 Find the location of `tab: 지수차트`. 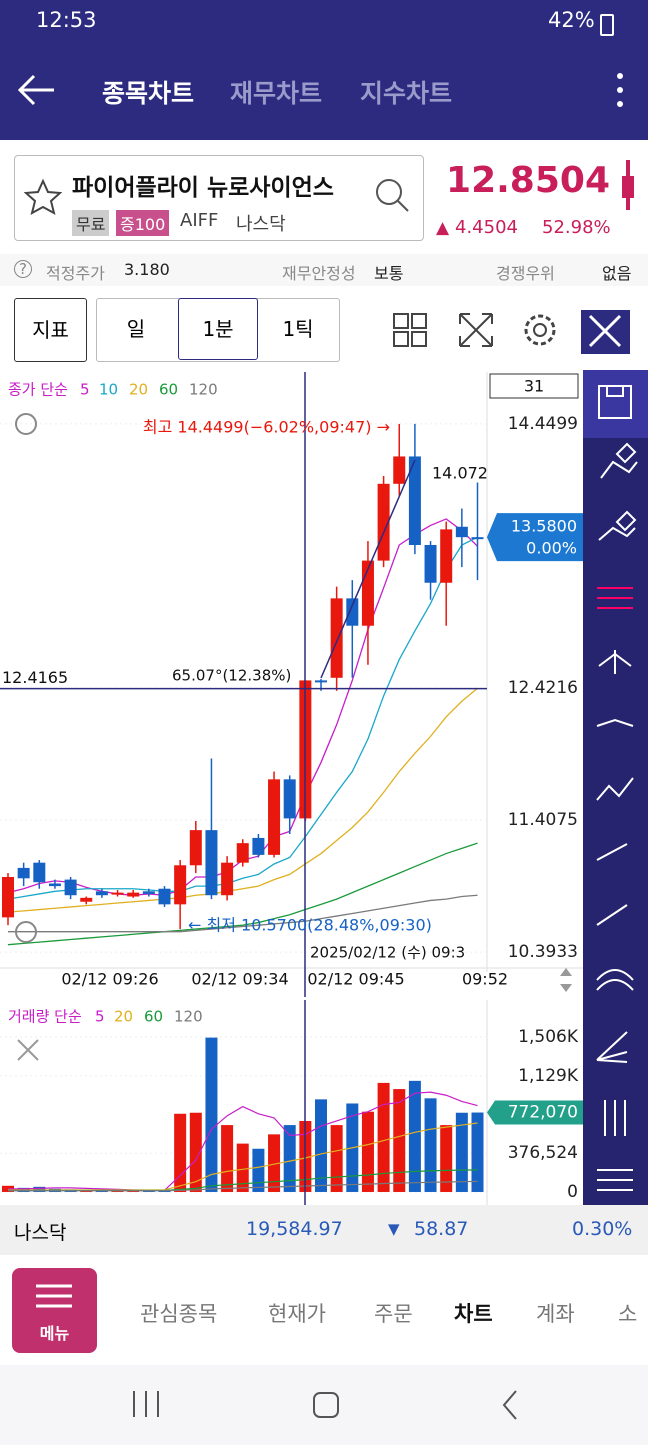

tab: 지수차트 is located at coordinates (406, 93).